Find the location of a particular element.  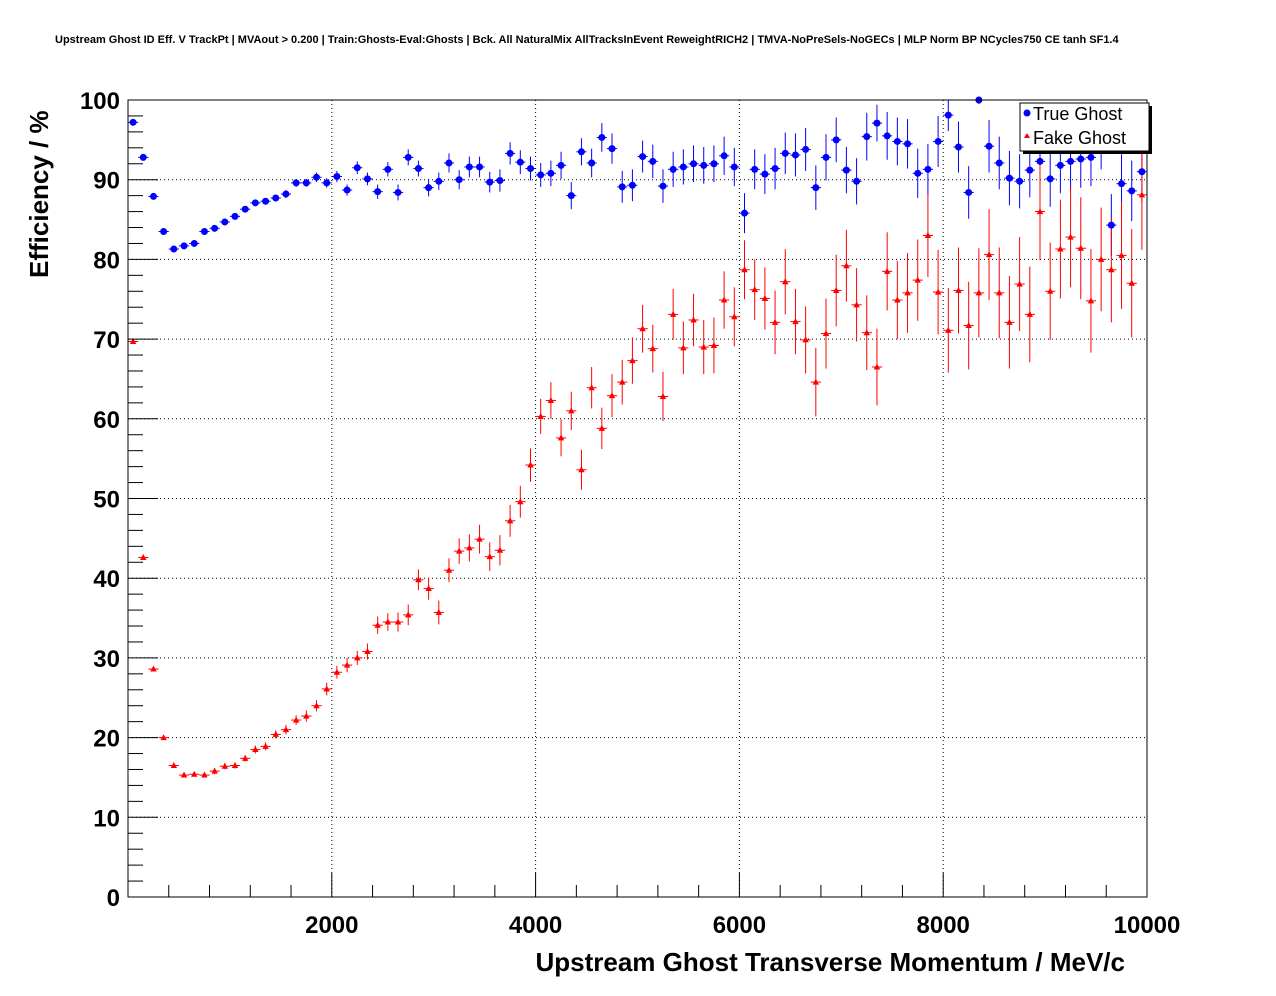

x-tick-labels: 2000 4000 6000 8000 10000 is located at coordinates (742, 925).